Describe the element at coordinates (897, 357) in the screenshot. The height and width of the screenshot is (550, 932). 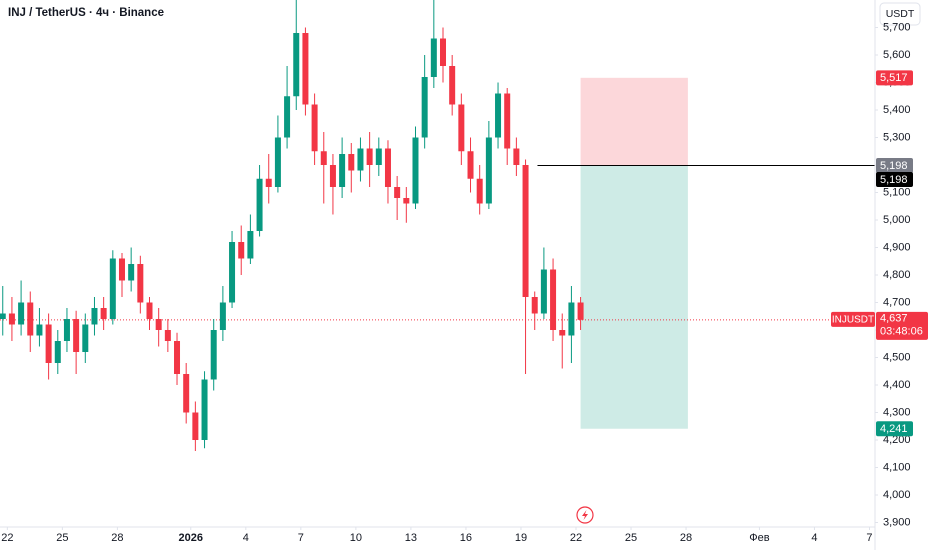
I see `y-tick-label: 4,500` at that location.